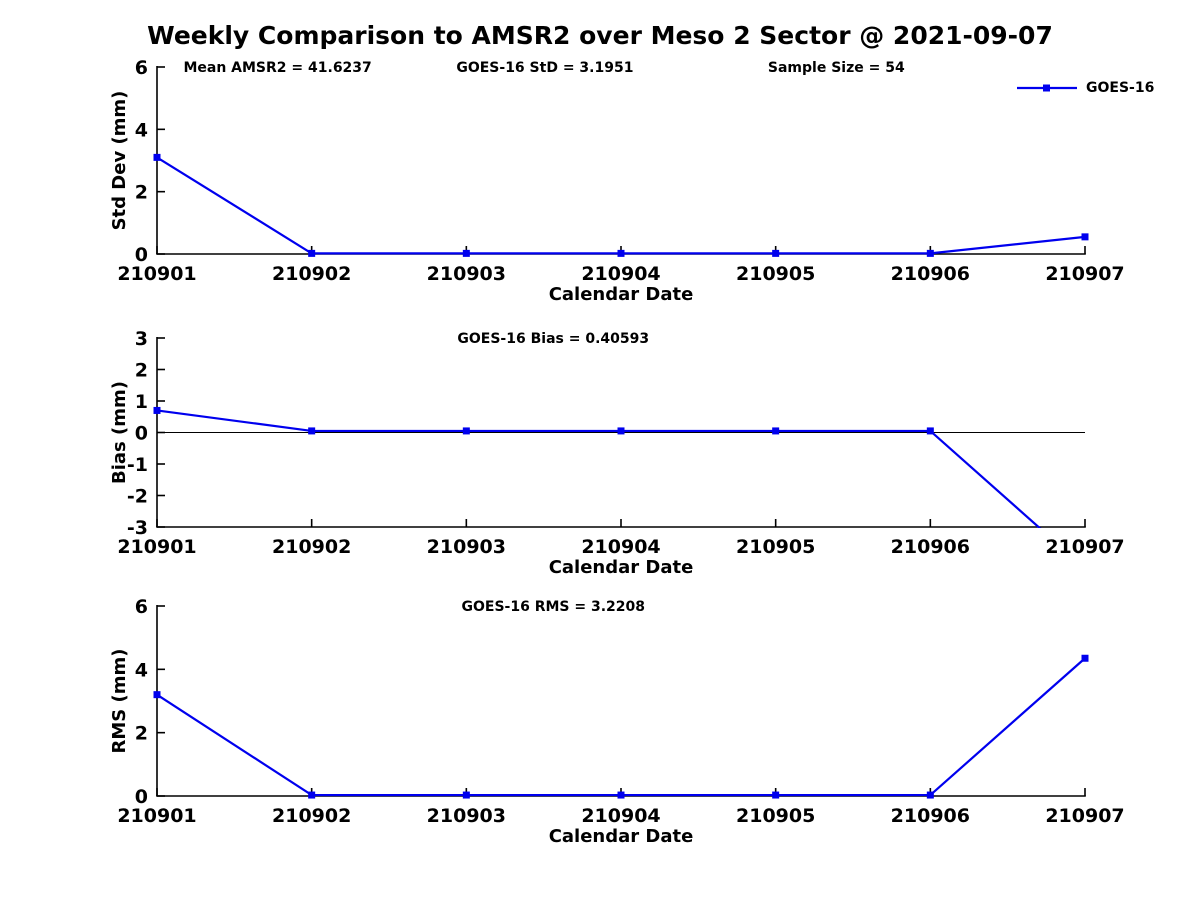 This screenshot has width=1200, height=900. What do you see at coordinates (553, 339) in the screenshot?
I see `annotation-text: GOES-16 Bias = 0.40593` at bounding box center [553, 339].